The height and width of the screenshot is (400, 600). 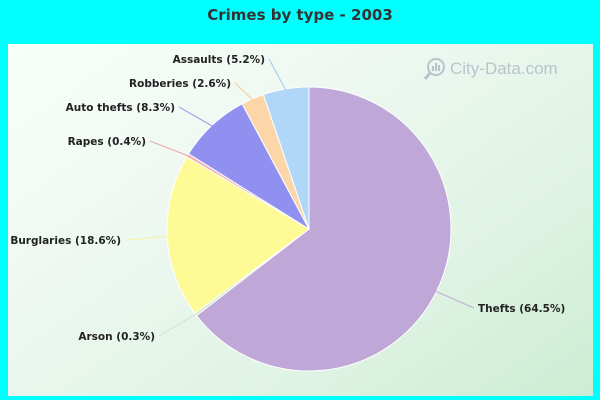 What do you see at coordinates (116, 337) in the screenshot?
I see `slice-label: Arson (0.3%)` at bounding box center [116, 337].